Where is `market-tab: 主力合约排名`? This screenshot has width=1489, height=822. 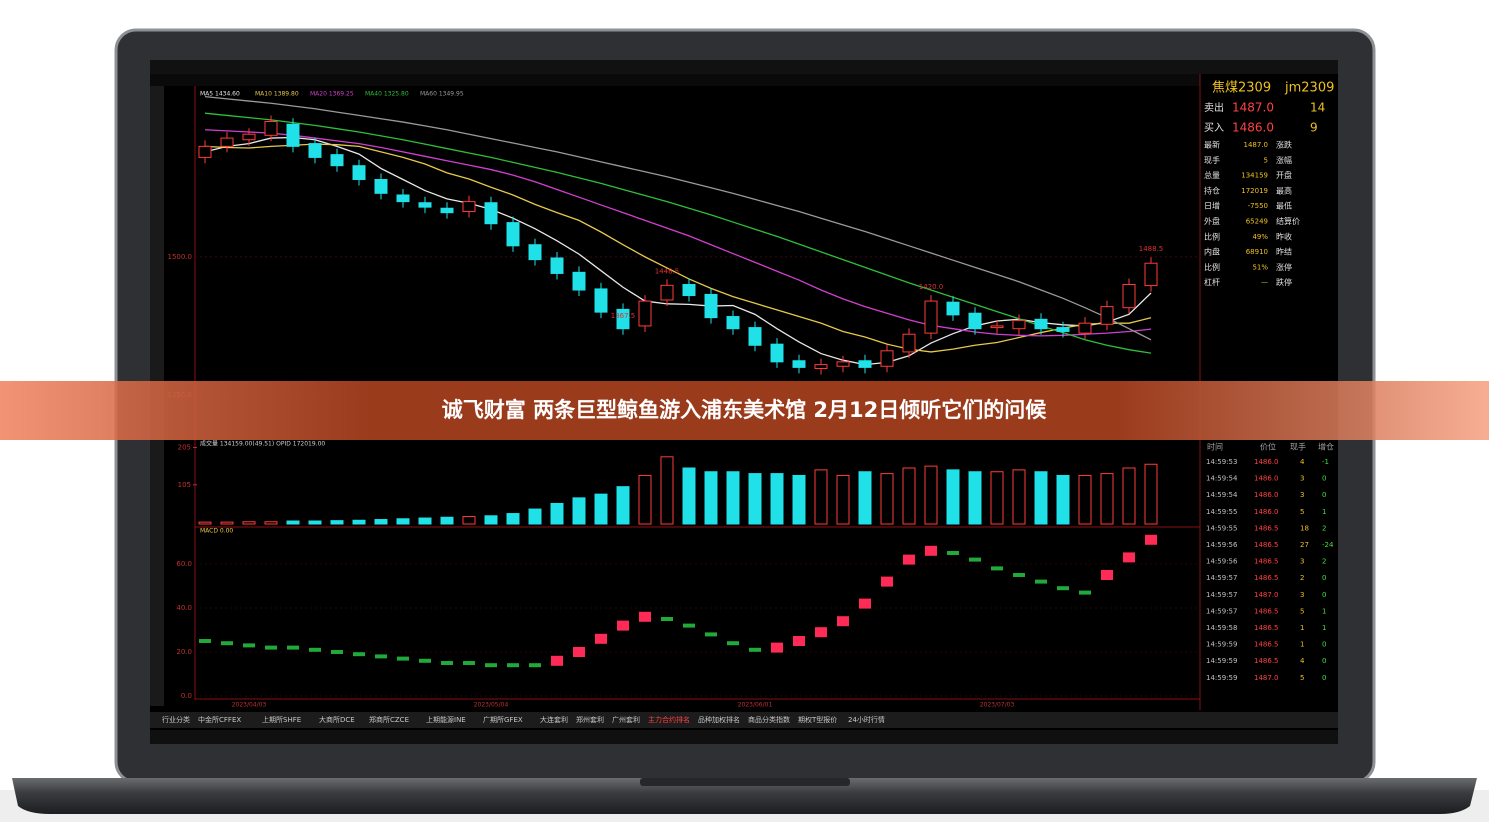 market-tab: 主力合约排名 is located at coordinates (669, 719).